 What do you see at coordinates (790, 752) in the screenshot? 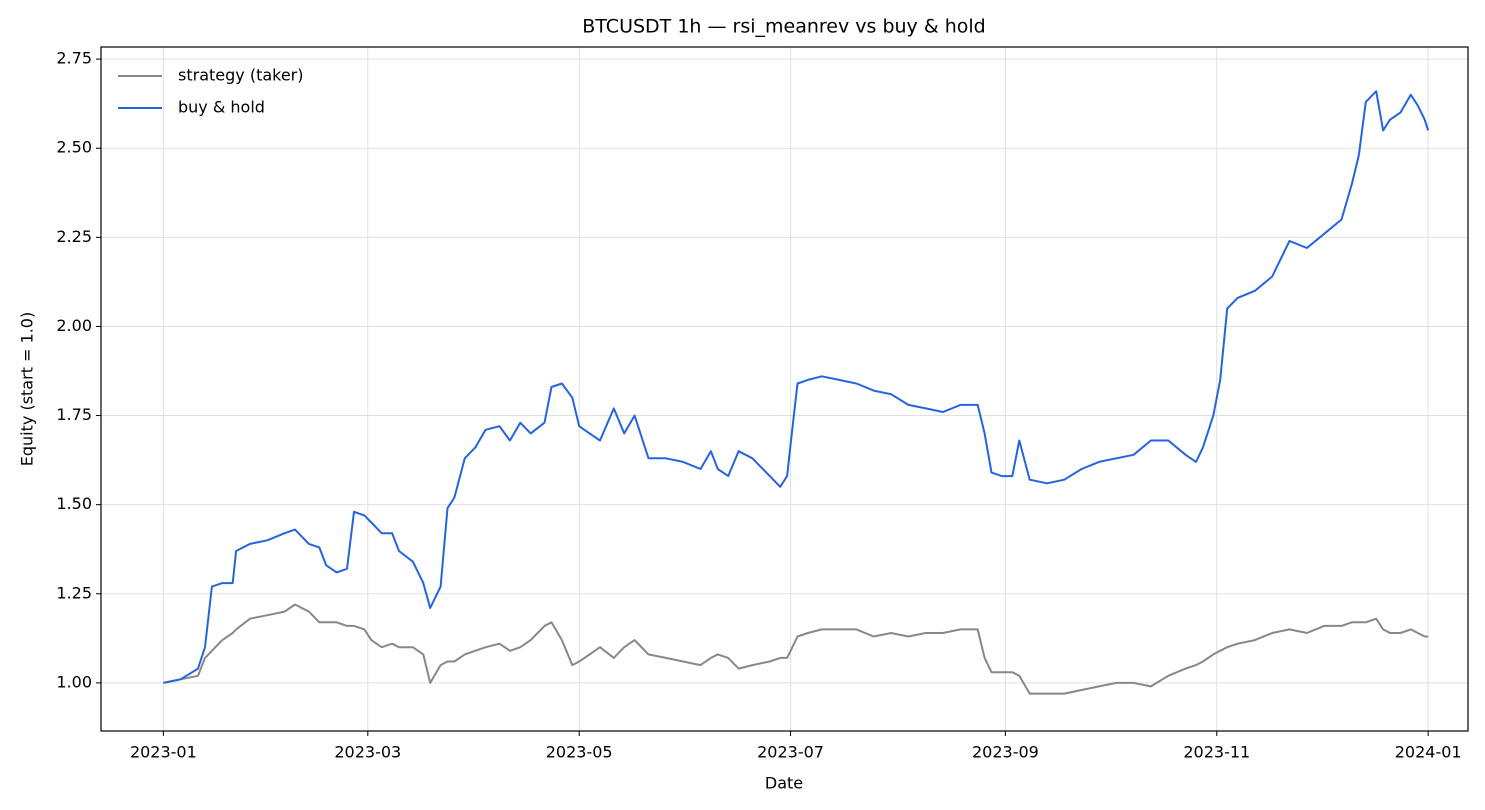
I see `x-tick-label: 2023-07` at bounding box center [790, 752].